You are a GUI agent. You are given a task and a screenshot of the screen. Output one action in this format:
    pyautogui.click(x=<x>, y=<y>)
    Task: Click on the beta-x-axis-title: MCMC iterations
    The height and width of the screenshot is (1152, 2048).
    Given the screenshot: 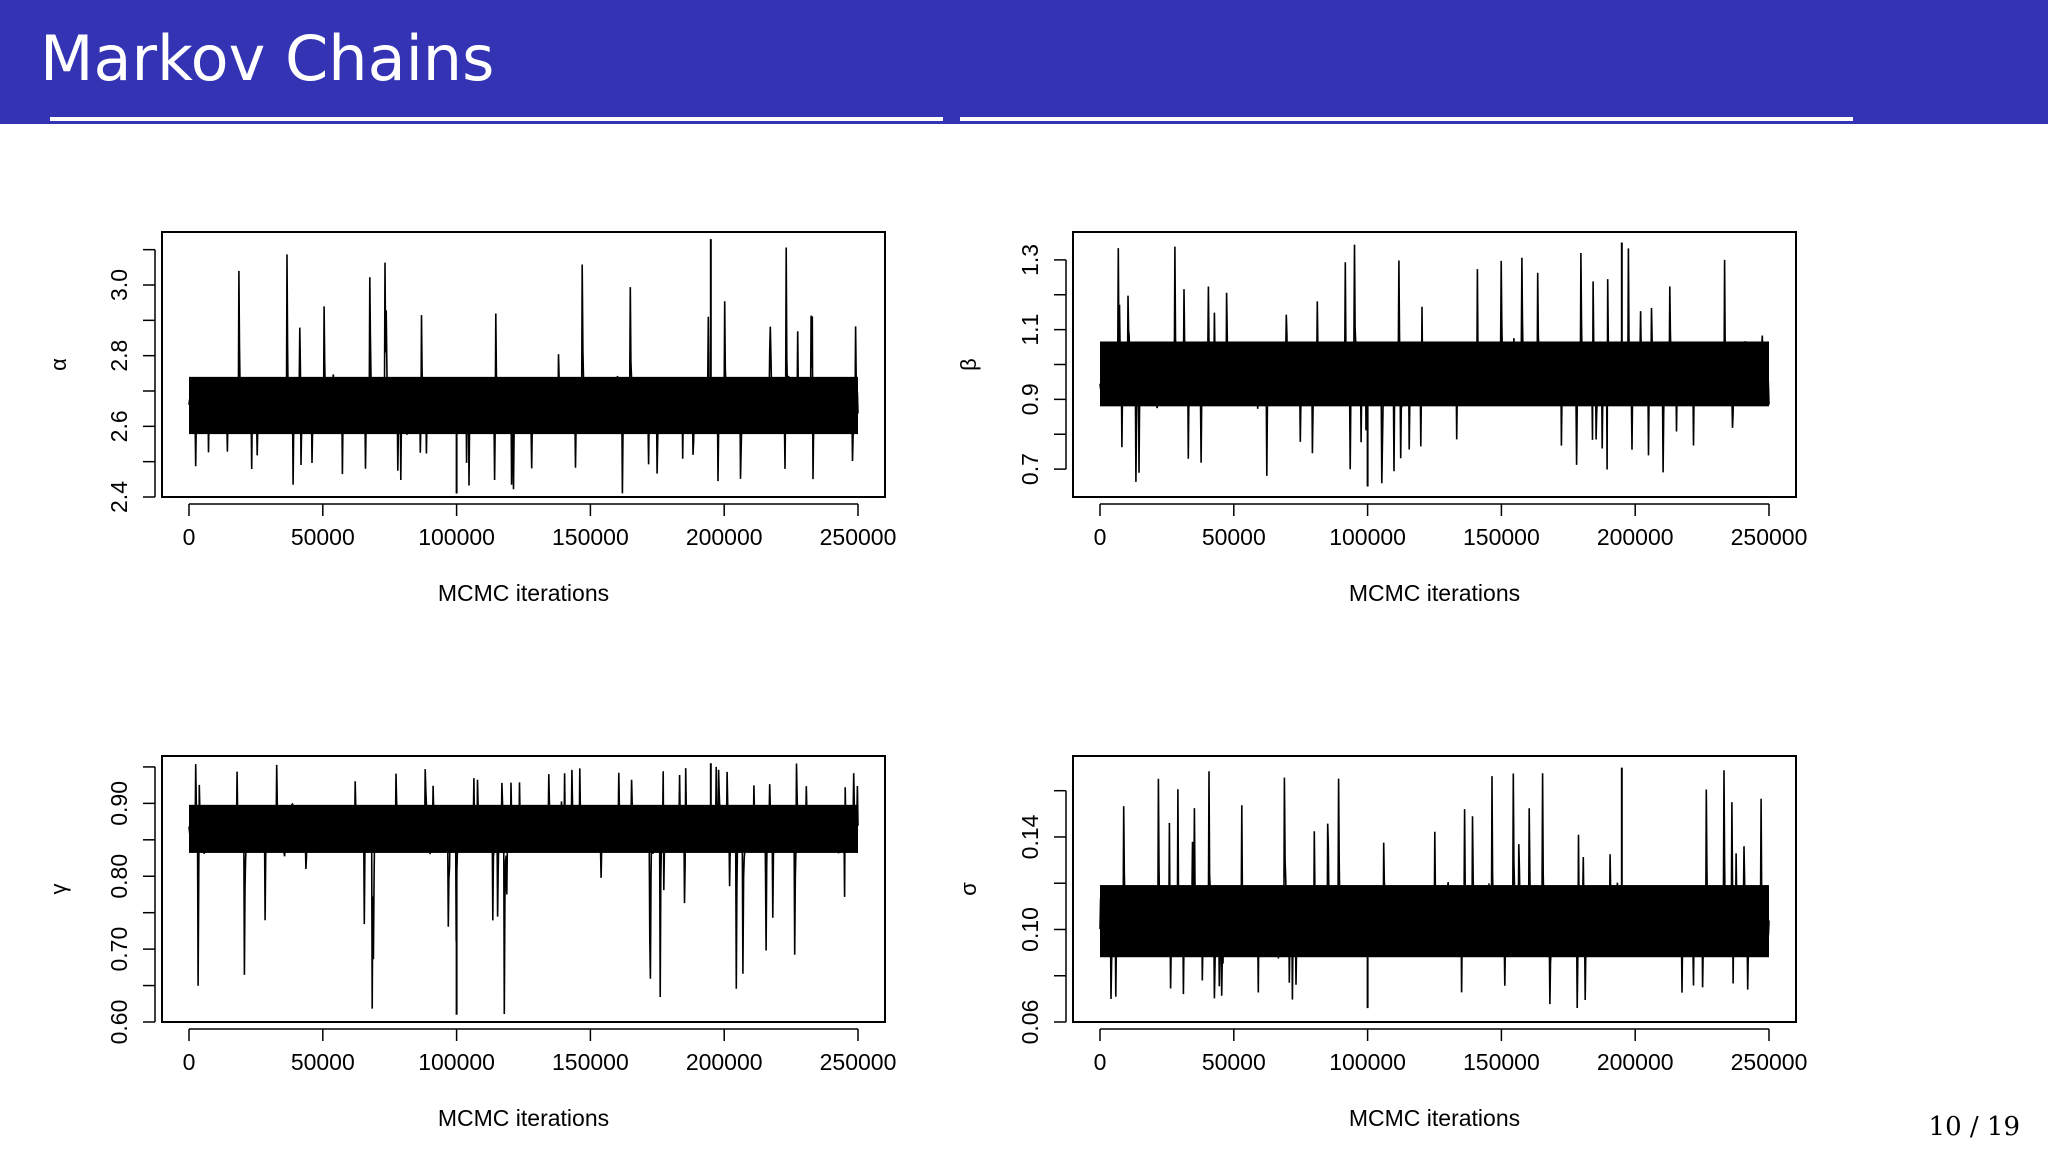 What is the action you would take?
    pyautogui.click(x=1434, y=593)
    